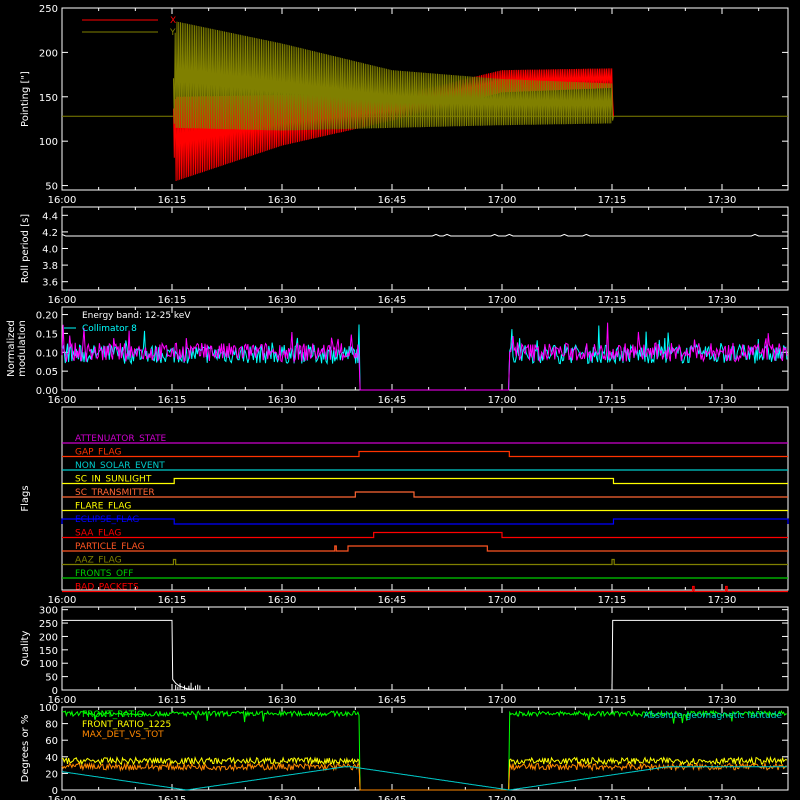 The height and width of the screenshot is (800, 800). Describe the element at coordinates (103, 507) in the screenshot. I see `flag-label-flare_flag: FLARE_FLAG` at that location.